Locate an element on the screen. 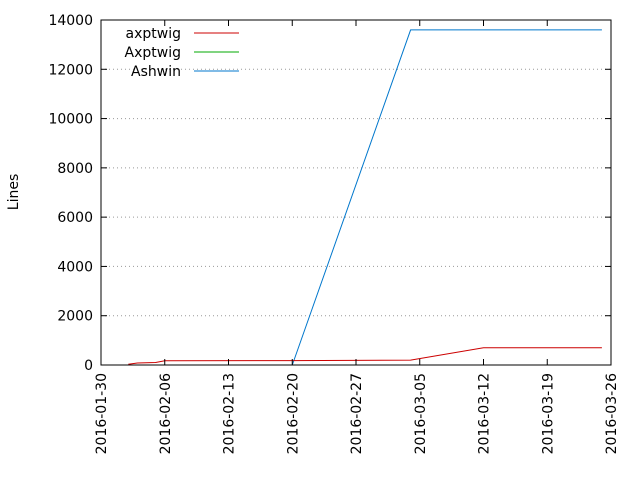 The height and width of the screenshot is (480, 640). legend-label: axptwig is located at coordinates (153, 34).